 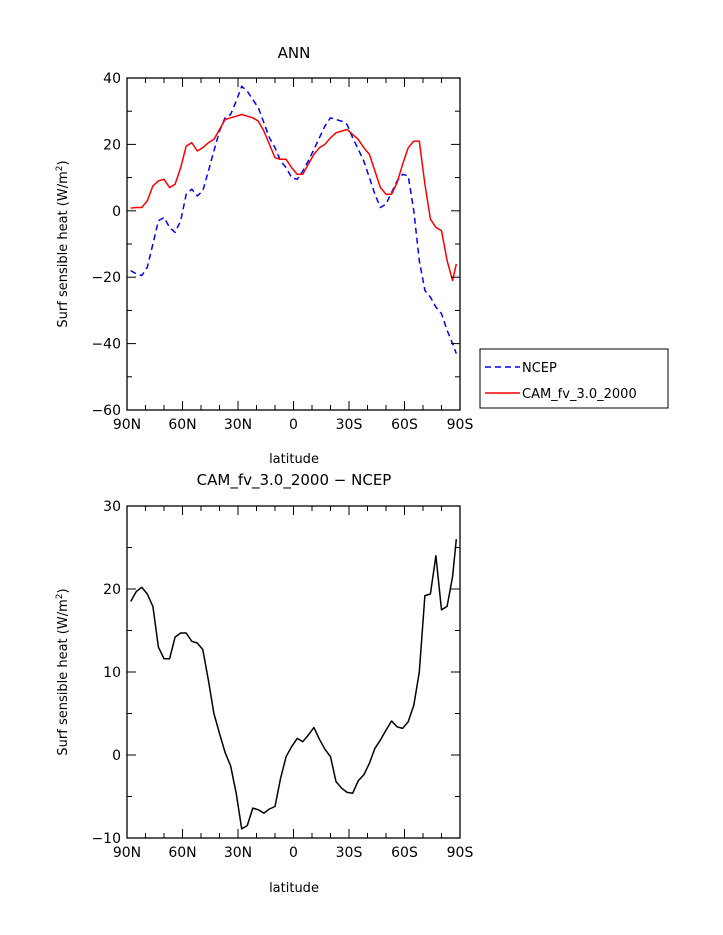 I want to click on legend: NCEP CAM_fv_3.0_2000, so click(x=574, y=378).